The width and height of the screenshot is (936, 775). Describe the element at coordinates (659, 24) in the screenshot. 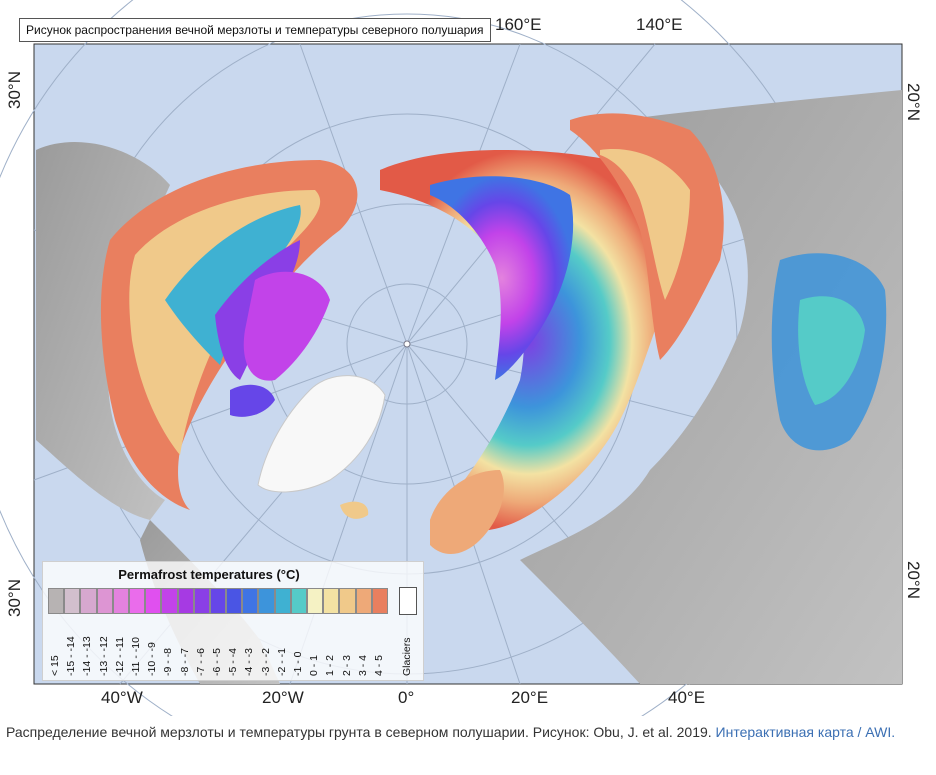

I see `lon-label-top-2: 140°E` at that location.